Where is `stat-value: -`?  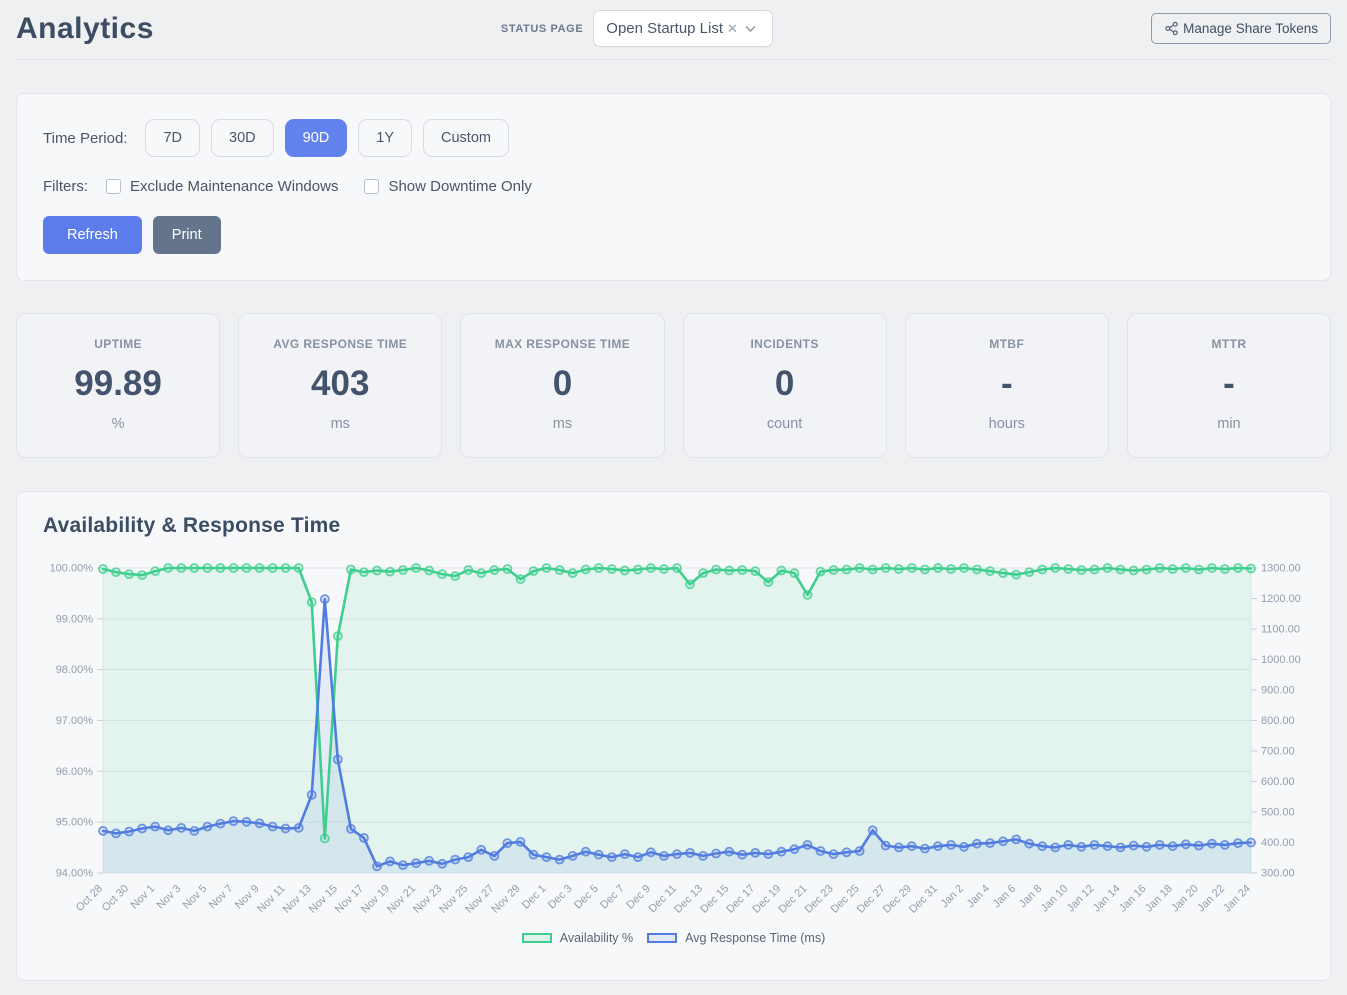
stat-value: - is located at coordinates (1229, 383).